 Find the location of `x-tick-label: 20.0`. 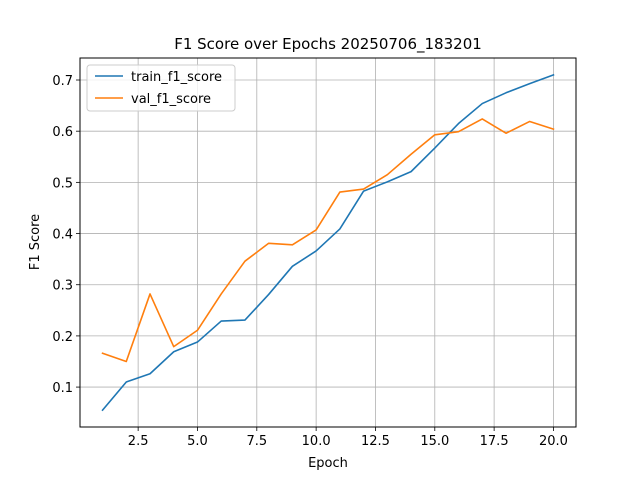

x-tick-label: 20.0 is located at coordinates (553, 441).